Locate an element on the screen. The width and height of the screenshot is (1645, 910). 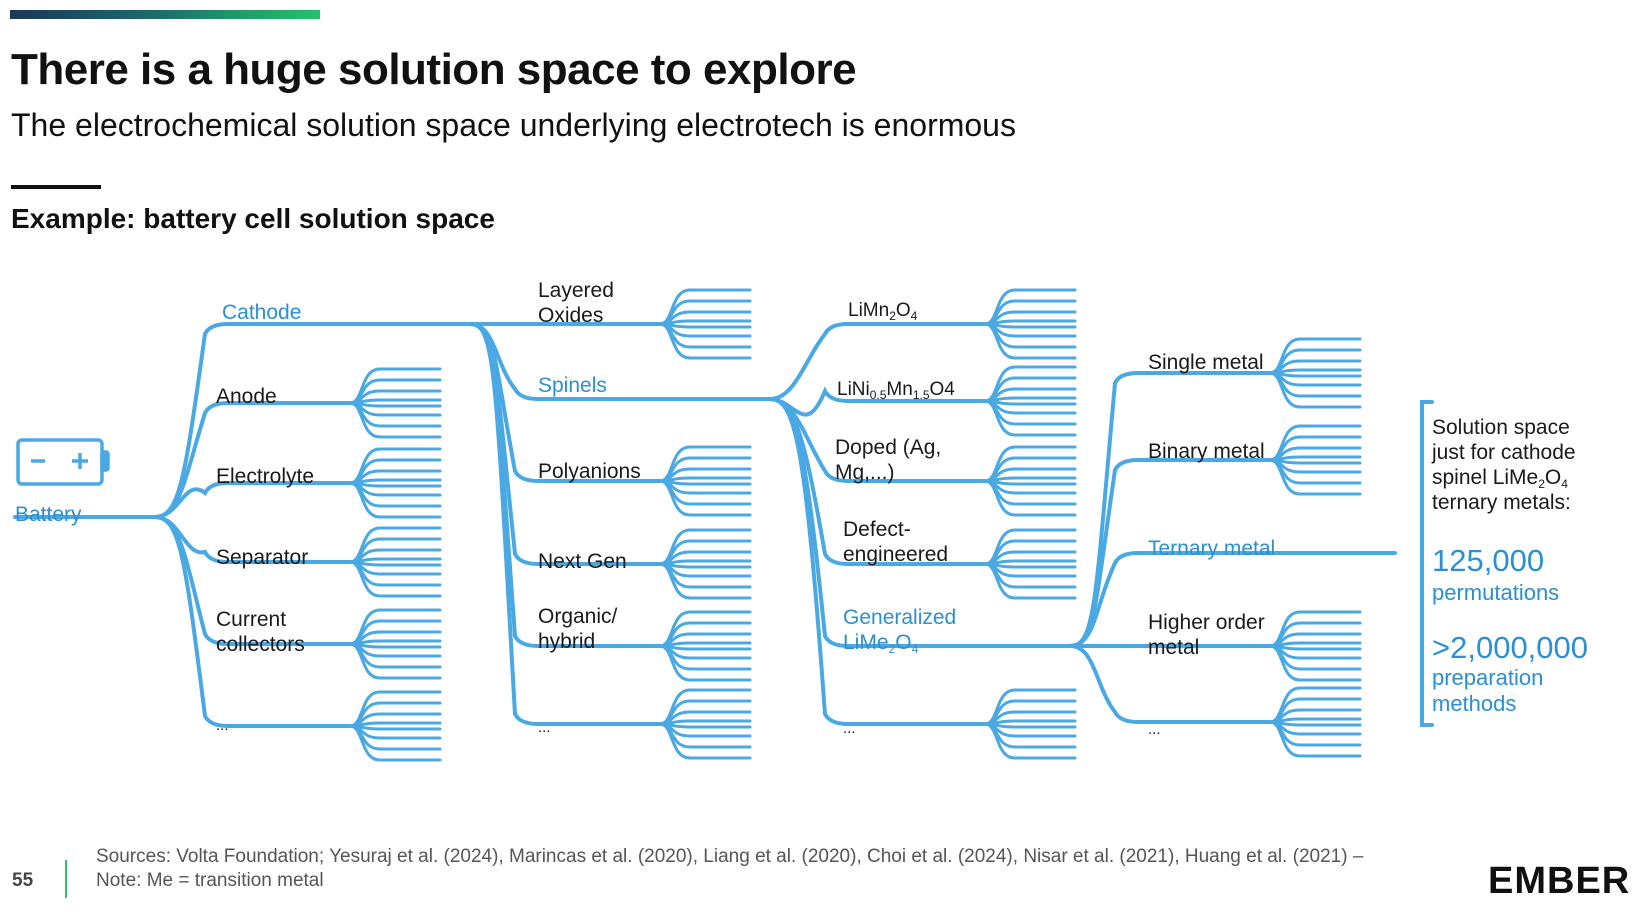
level4-single-metal: Single metal is located at coordinates (1206, 362).